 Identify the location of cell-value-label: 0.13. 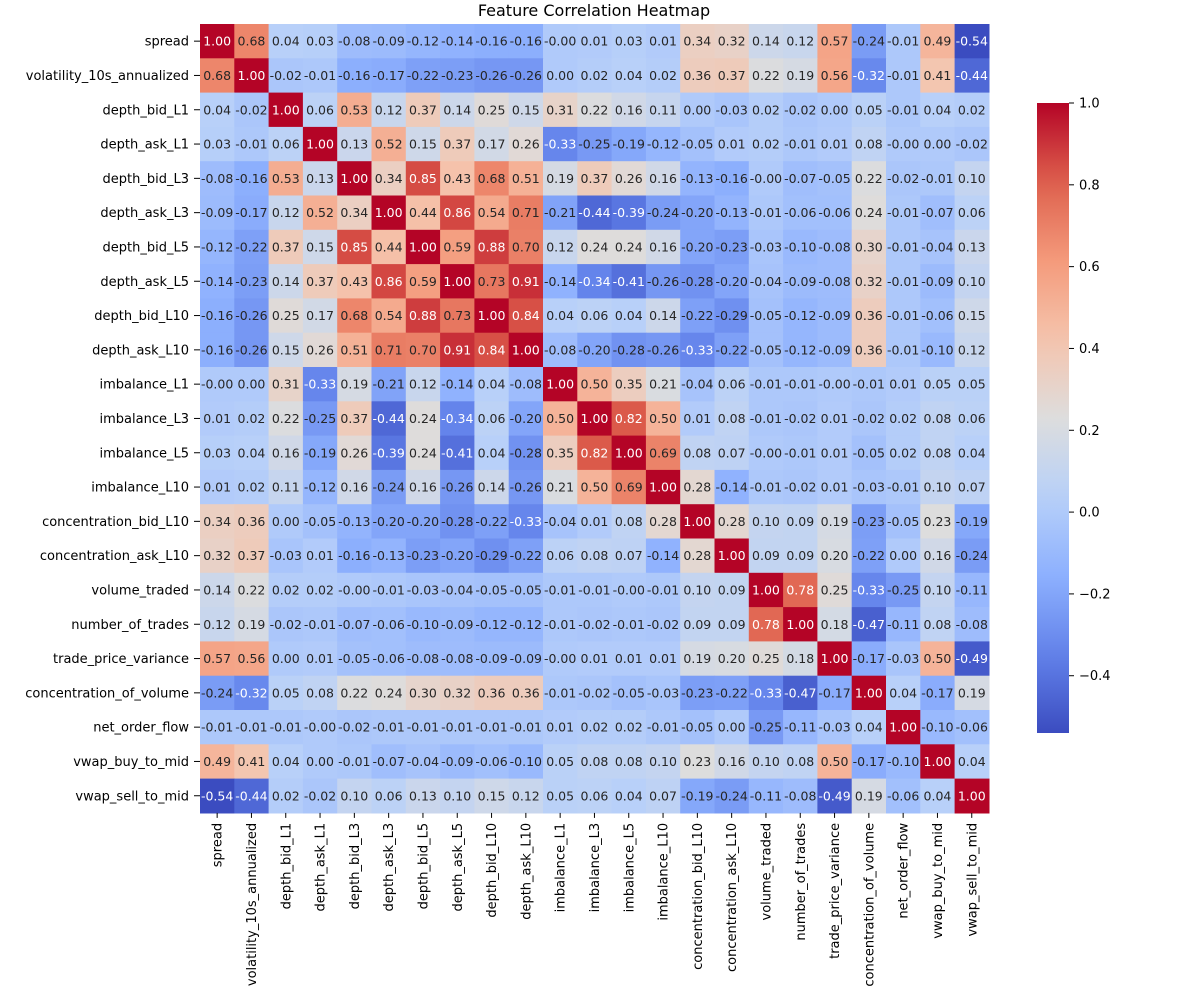
(320, 178).